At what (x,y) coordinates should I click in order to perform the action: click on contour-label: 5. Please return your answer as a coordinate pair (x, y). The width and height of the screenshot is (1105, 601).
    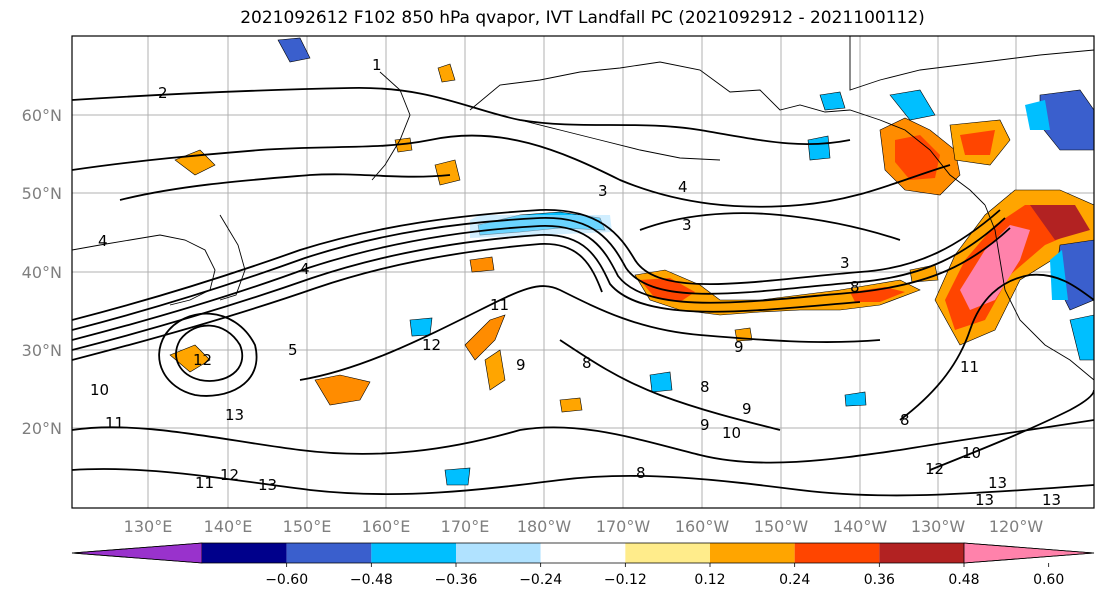
    Looking at the image, I should click on (293, 350).